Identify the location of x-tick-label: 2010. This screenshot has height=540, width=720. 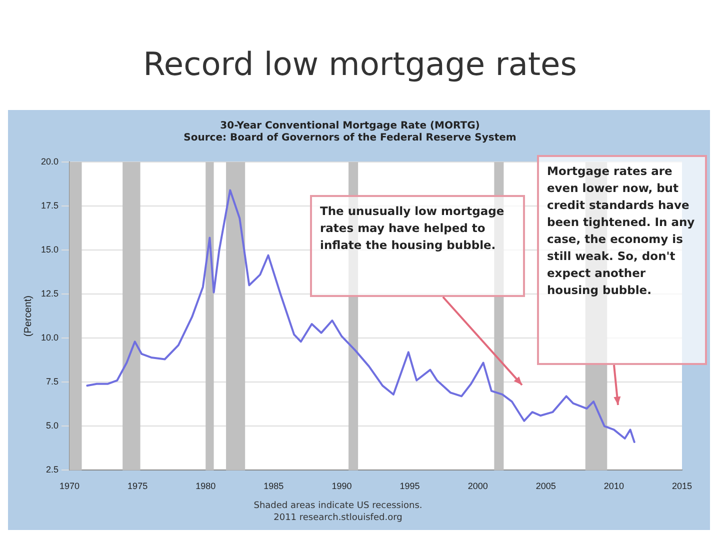
(614, 486).